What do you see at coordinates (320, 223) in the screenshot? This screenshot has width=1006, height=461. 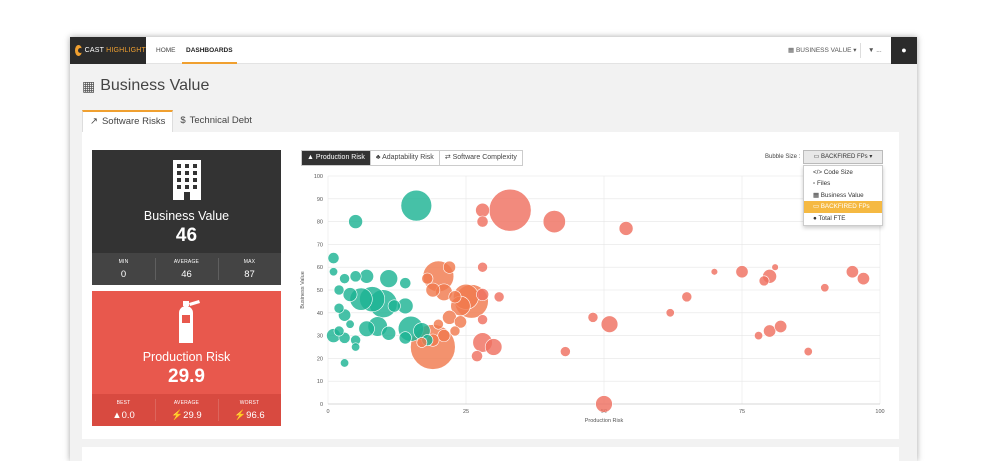 I see `y-tick-label: 80` at bounding box center [320, 223].